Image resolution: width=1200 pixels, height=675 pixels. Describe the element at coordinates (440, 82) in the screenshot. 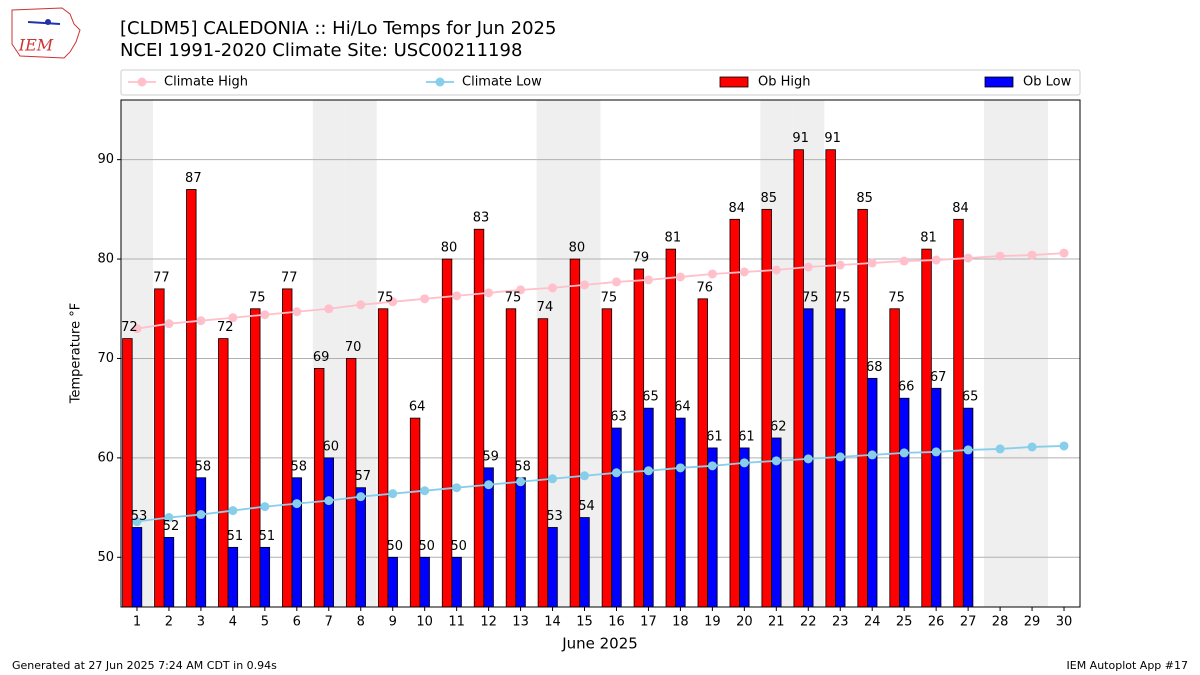

I see `legend-marker` at that location.